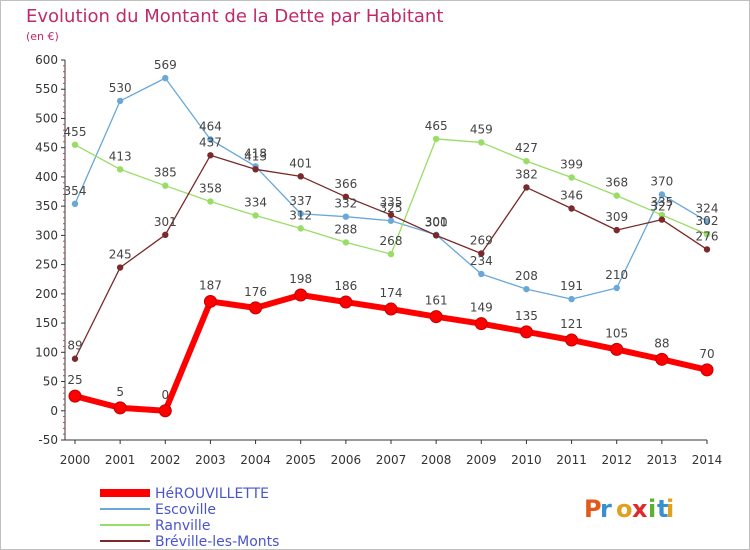 Image resolution: width=750 pixels, height=550 pixels. I want to click on data-label: 302, so click(707, 221).